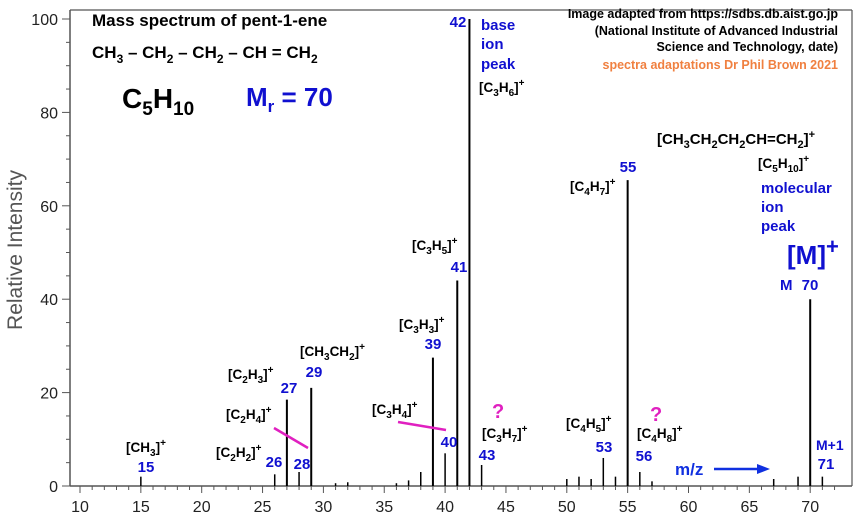 Image resolution: width=860 pixels, height=525 pixels. I want to click on m-label: M, so click(786, 285).